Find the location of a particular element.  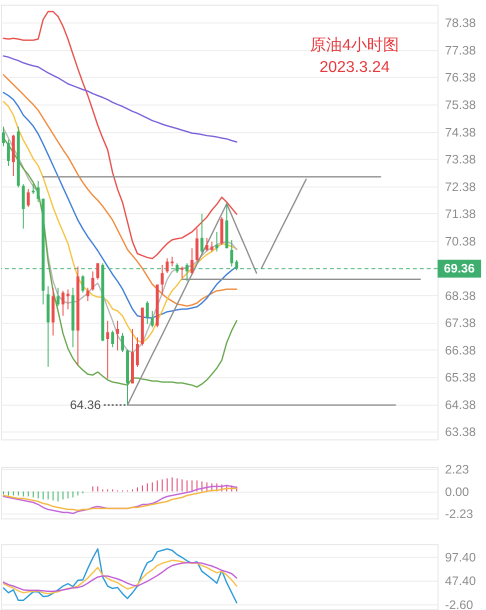

y-tick-label: 77.38 is located at coordinates (460, 50).